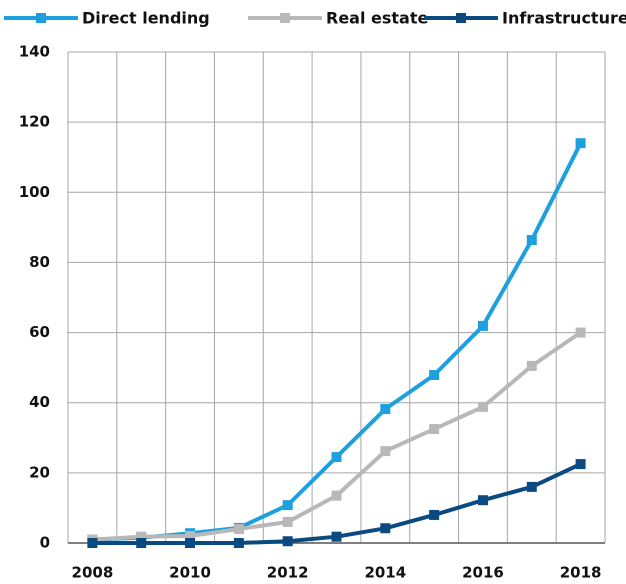 This screenshot has height=584, width=626. I want to click on x-tick-label: 2014, so click(385, 573).